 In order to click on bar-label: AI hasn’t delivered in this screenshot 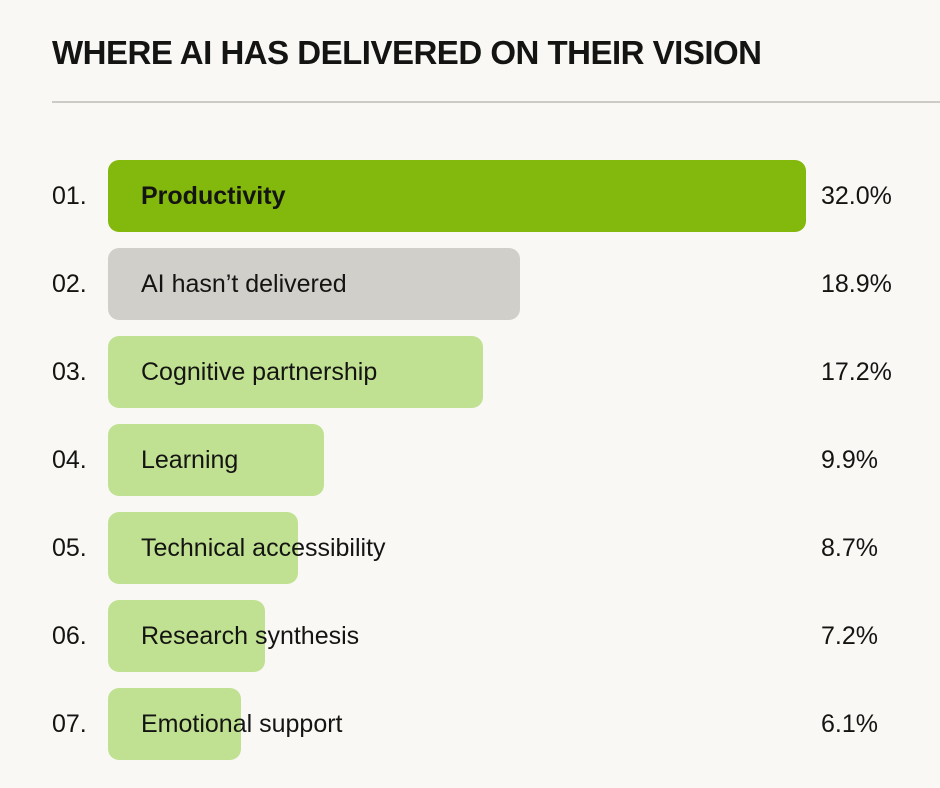, I will do `click(244, 284)`.